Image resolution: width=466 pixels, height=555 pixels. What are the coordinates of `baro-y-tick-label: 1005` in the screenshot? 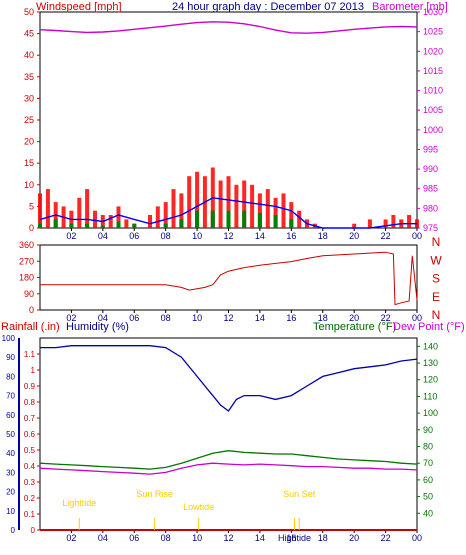 It's located at (433, 110).